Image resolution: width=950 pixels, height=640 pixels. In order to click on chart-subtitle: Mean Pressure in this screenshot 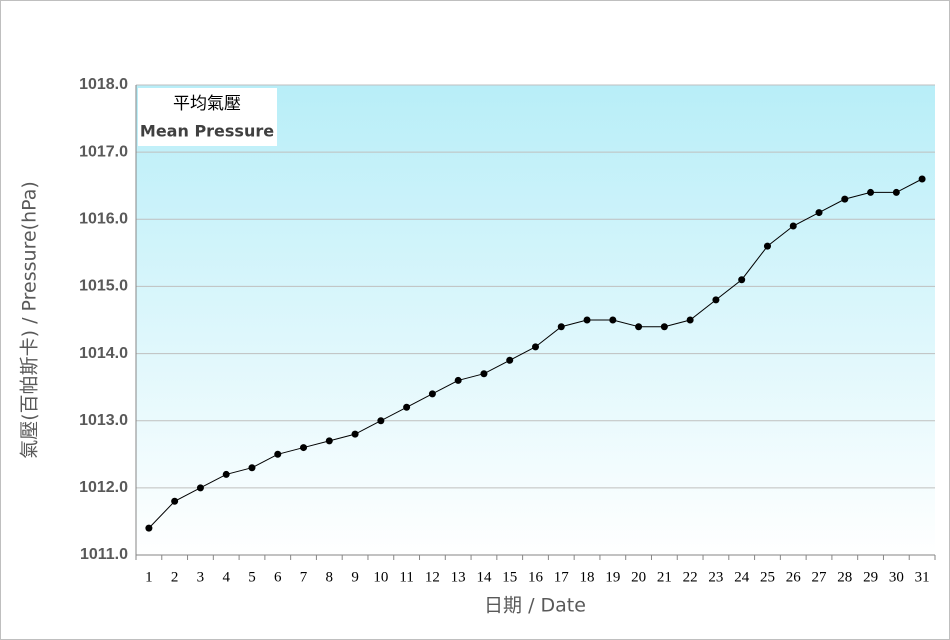, I will do `click(207, 131)`.